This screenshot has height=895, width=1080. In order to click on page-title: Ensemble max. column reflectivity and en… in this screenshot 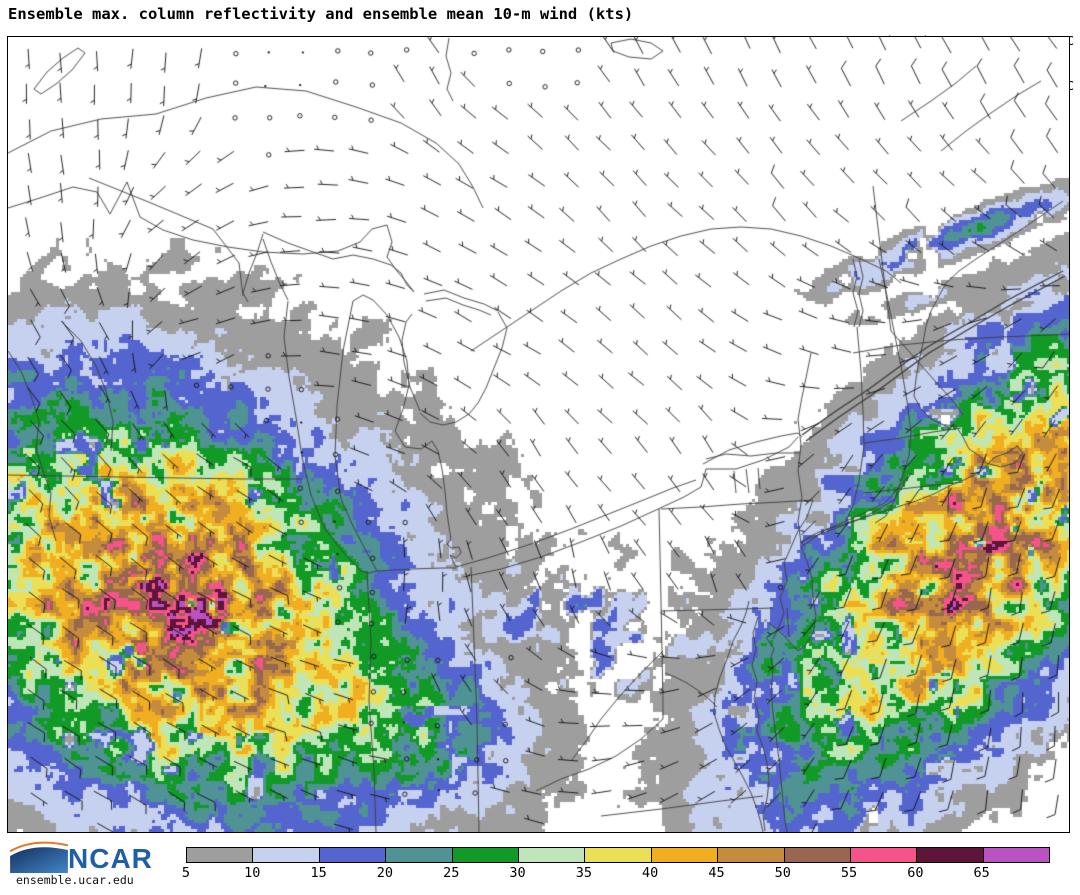, I will do `click(321, 14)`.